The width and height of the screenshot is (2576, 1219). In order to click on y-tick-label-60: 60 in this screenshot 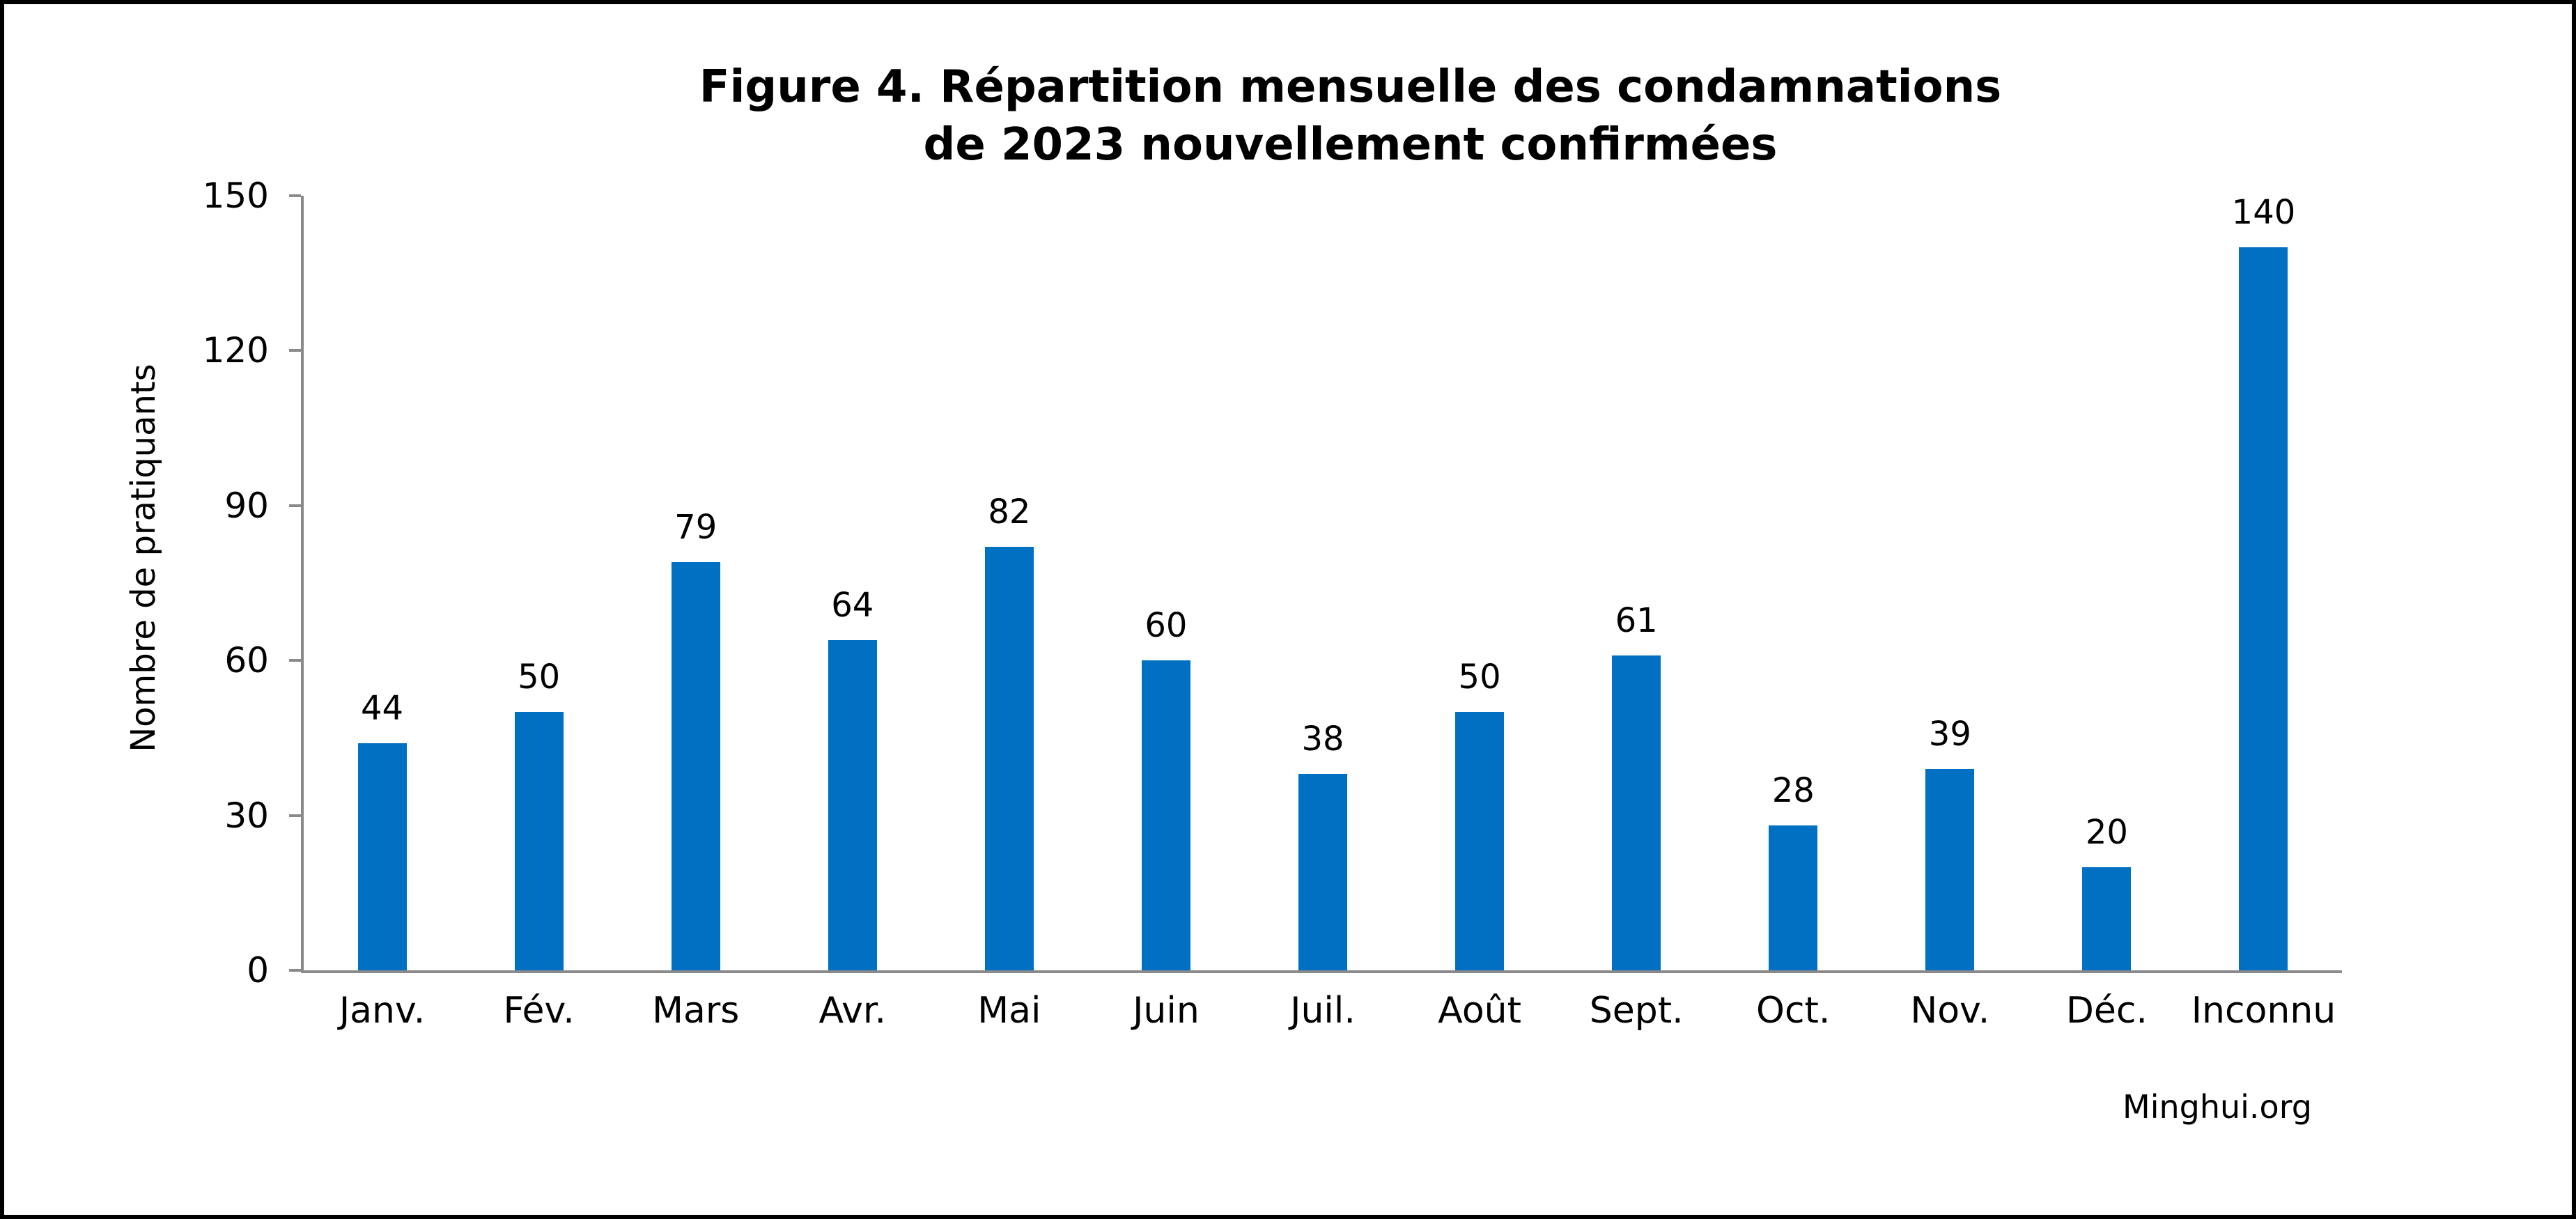, I will do `click(246, 660)`.